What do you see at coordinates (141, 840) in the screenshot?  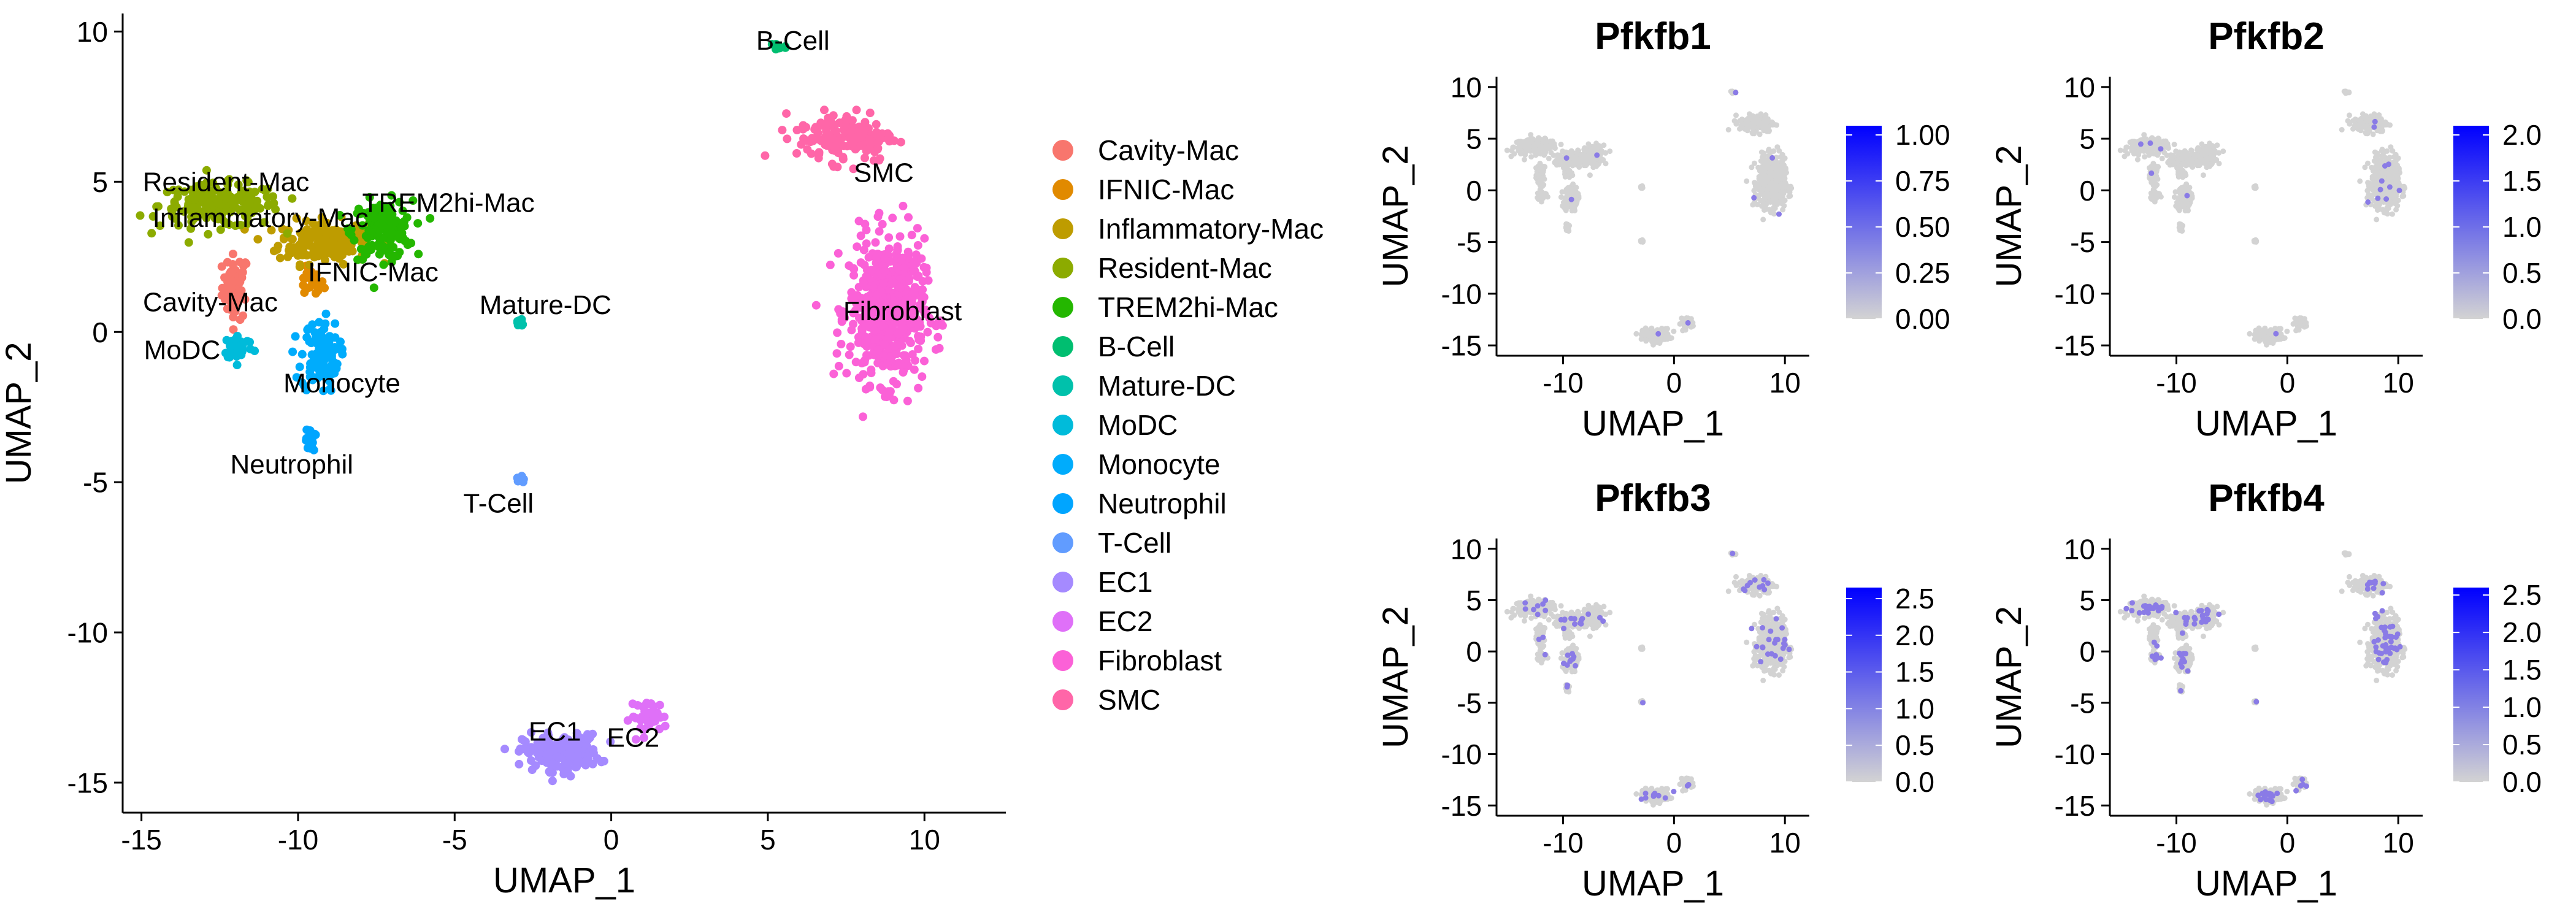 I see `x-tick-label: -15` at bounding box center [141, 840].